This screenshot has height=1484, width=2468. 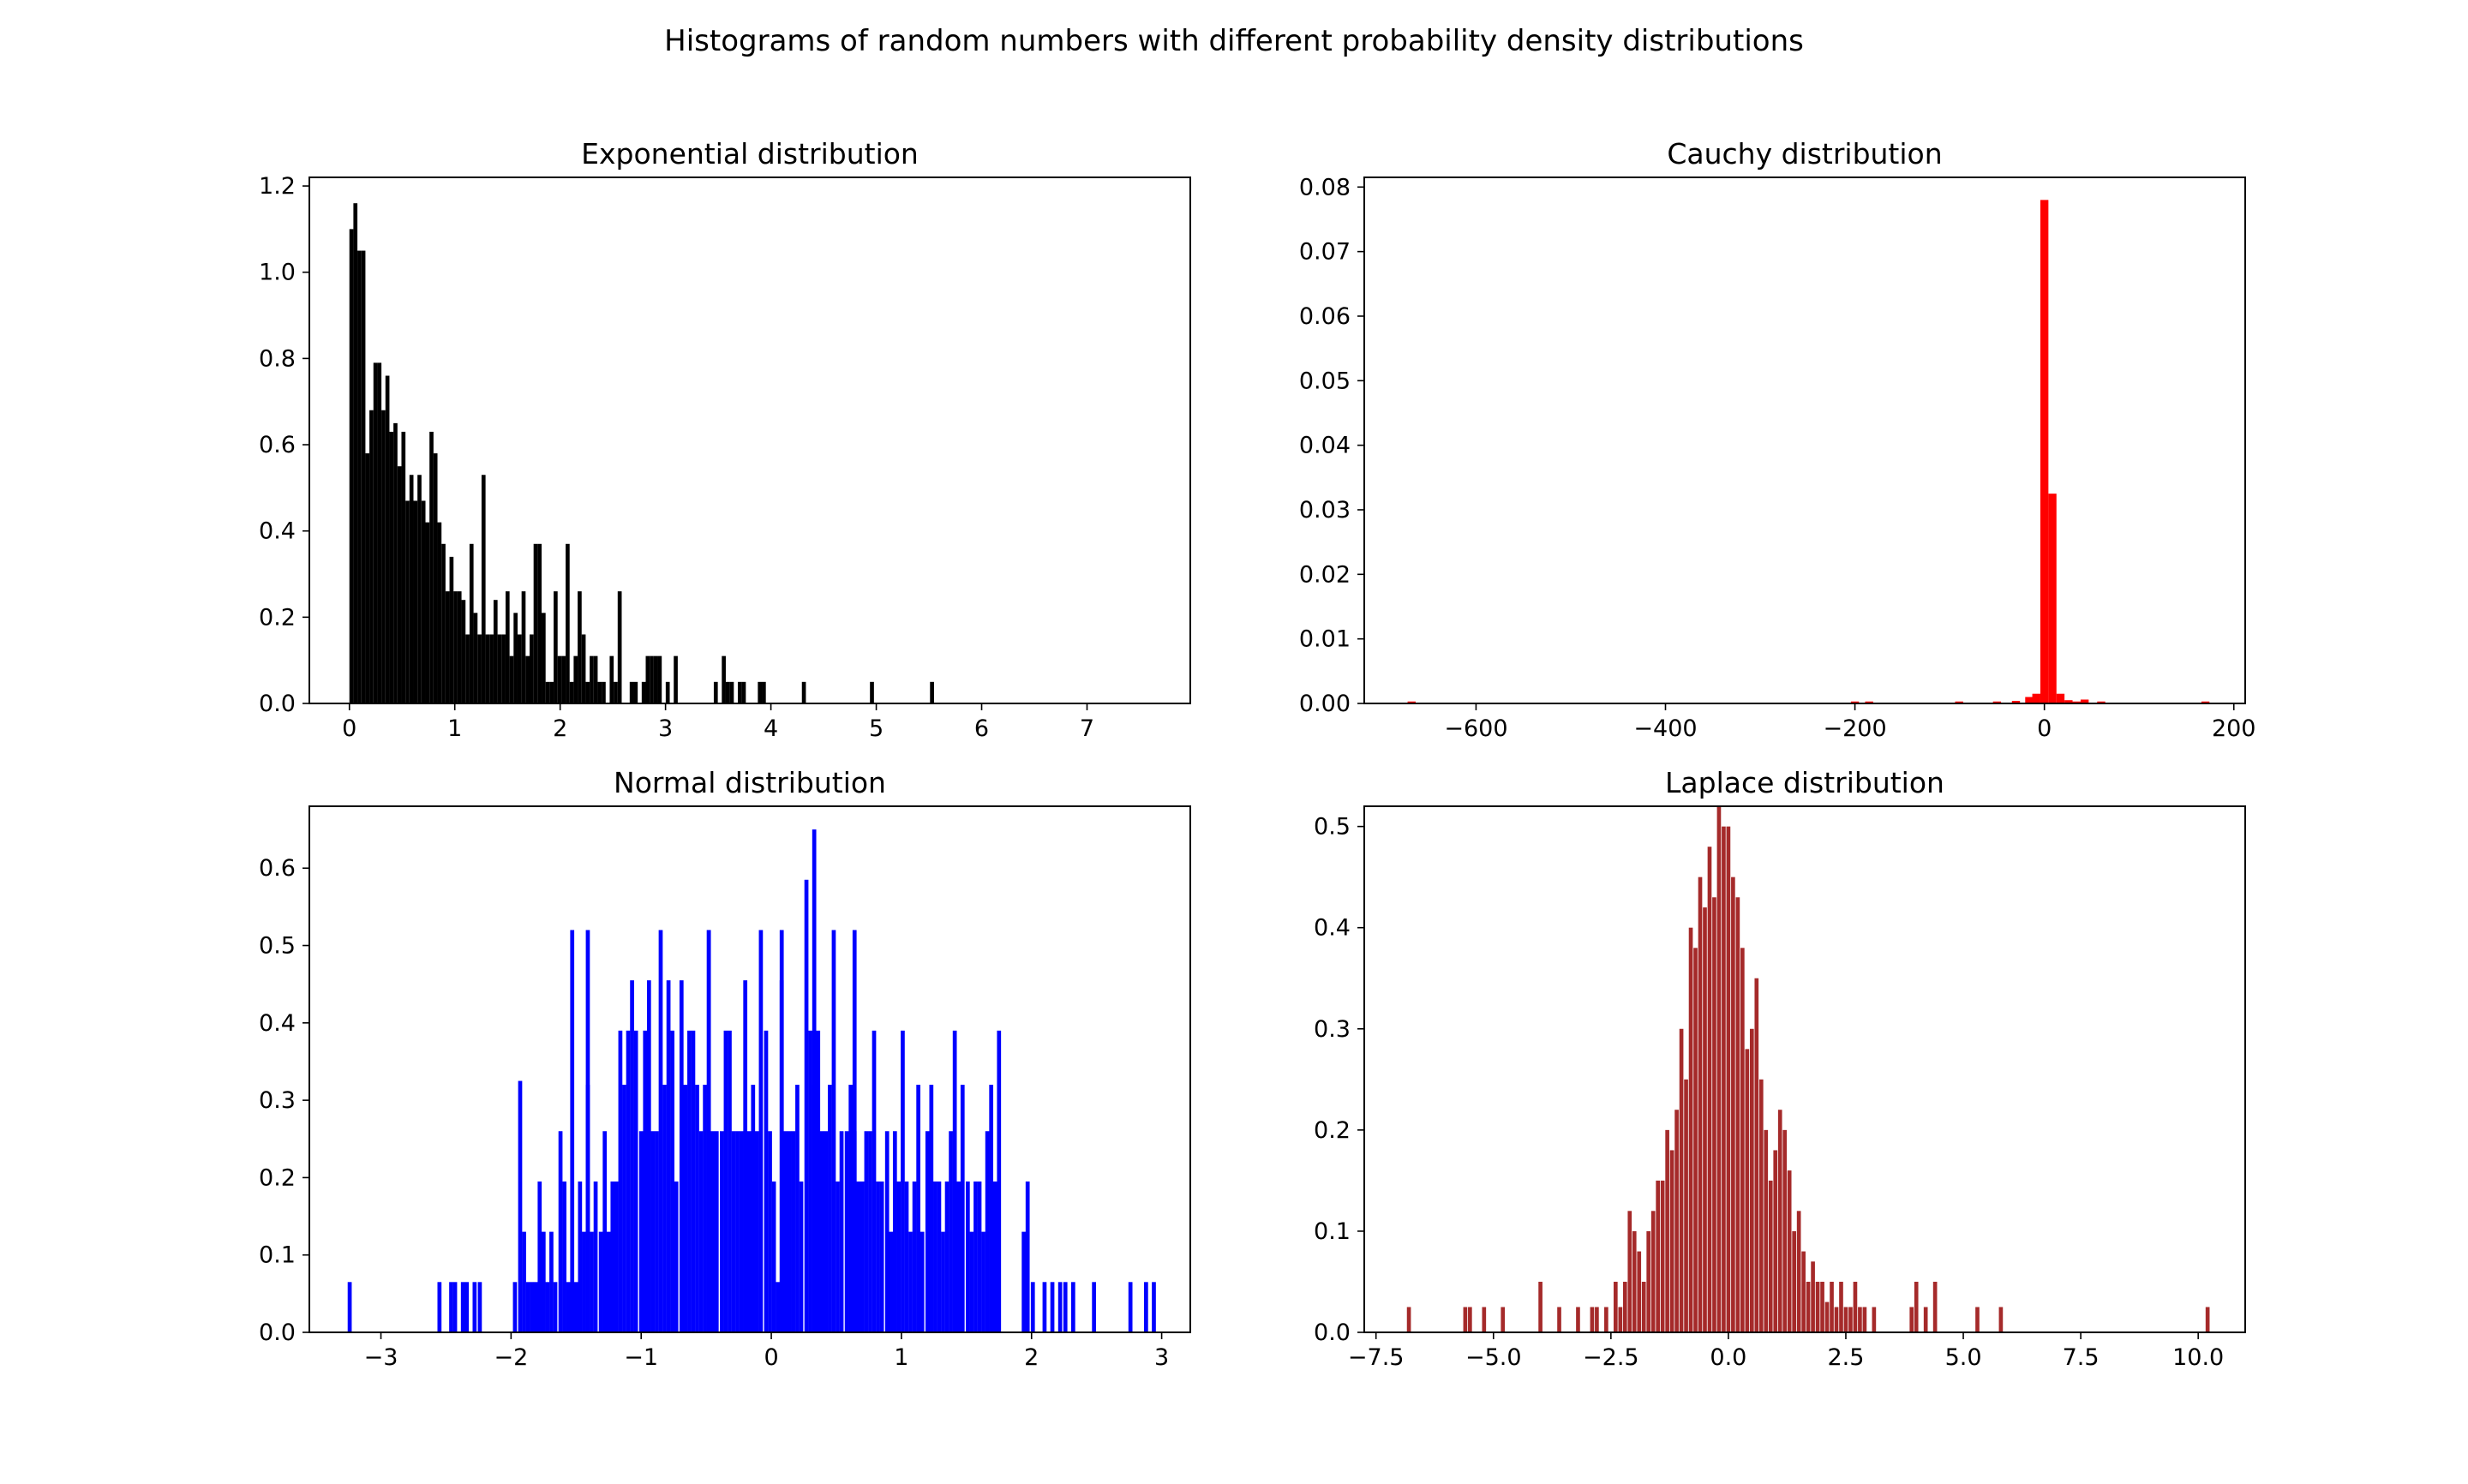 I want to click on exponential-x-tick-label: 6, so click(x=981, y=728).